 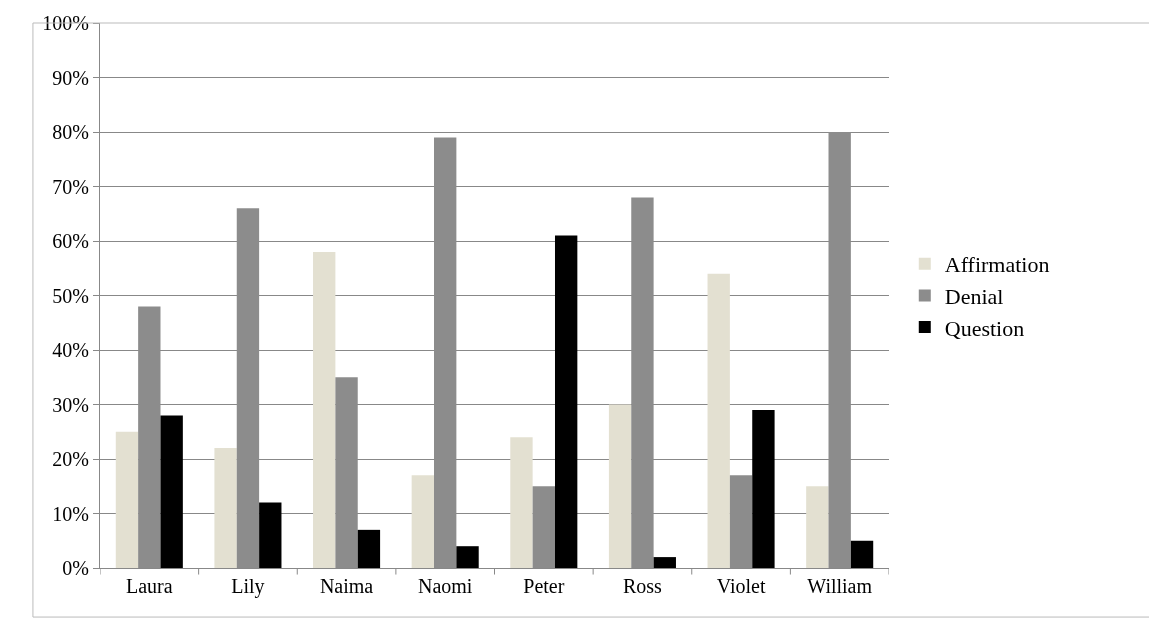 What do you see at coordinates (70, 241) in the screenshot?
I see `y-tick-label: 60%` at bounding box center [70, 241].